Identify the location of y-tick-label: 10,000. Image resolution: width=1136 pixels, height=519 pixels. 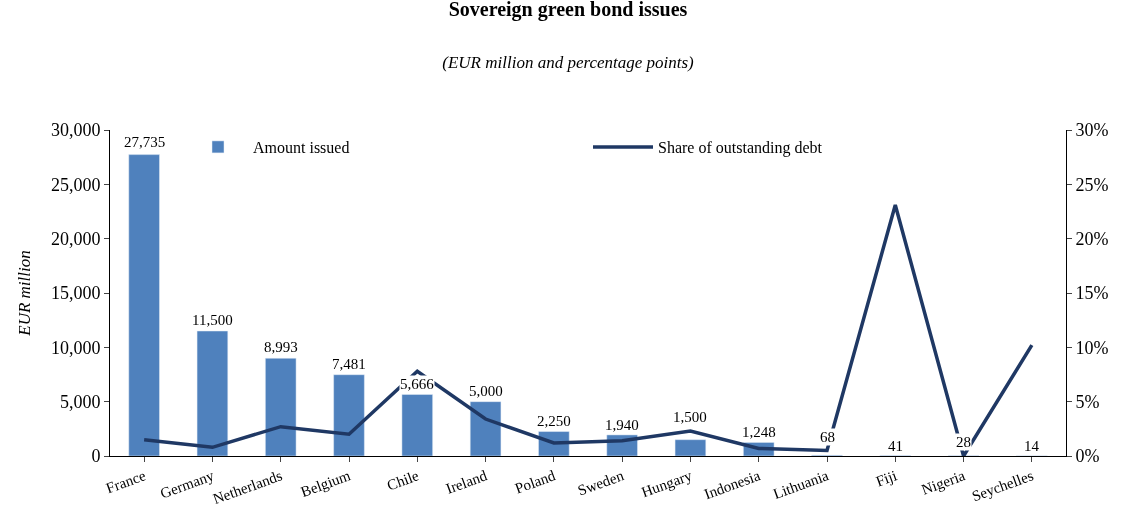
(75, 347).